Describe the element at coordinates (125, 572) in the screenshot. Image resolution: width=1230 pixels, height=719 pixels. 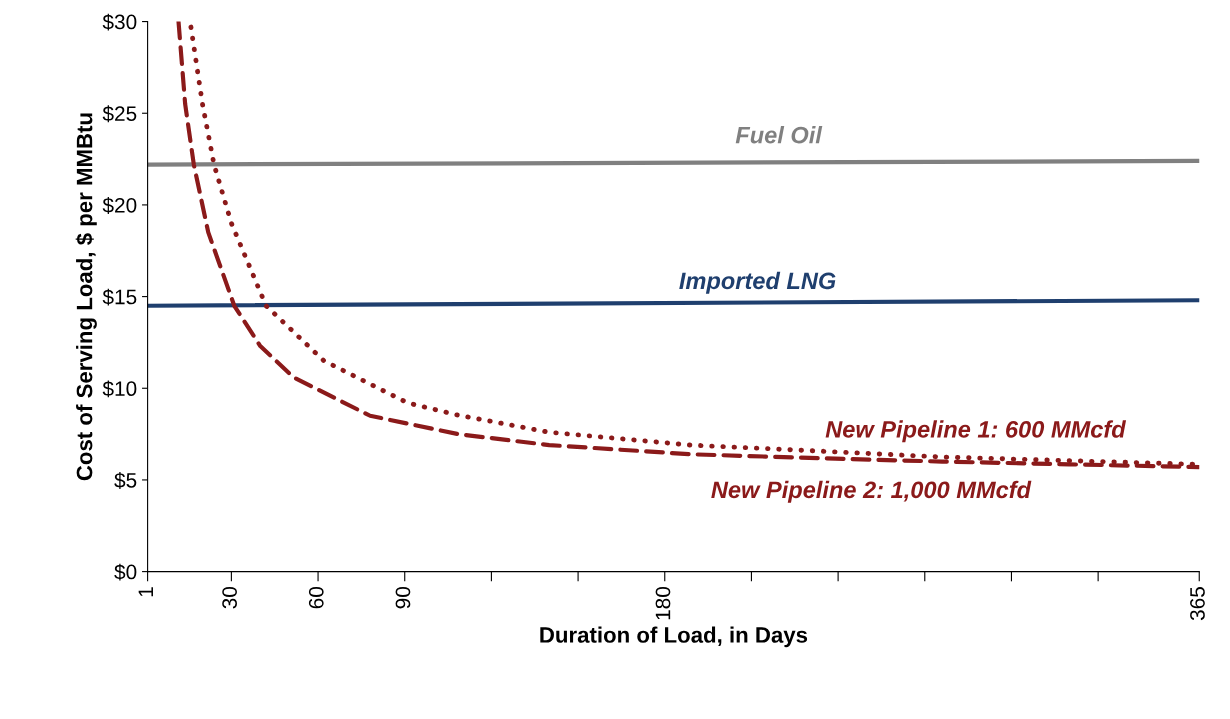
I see `y-tick-label: $0` at that location.